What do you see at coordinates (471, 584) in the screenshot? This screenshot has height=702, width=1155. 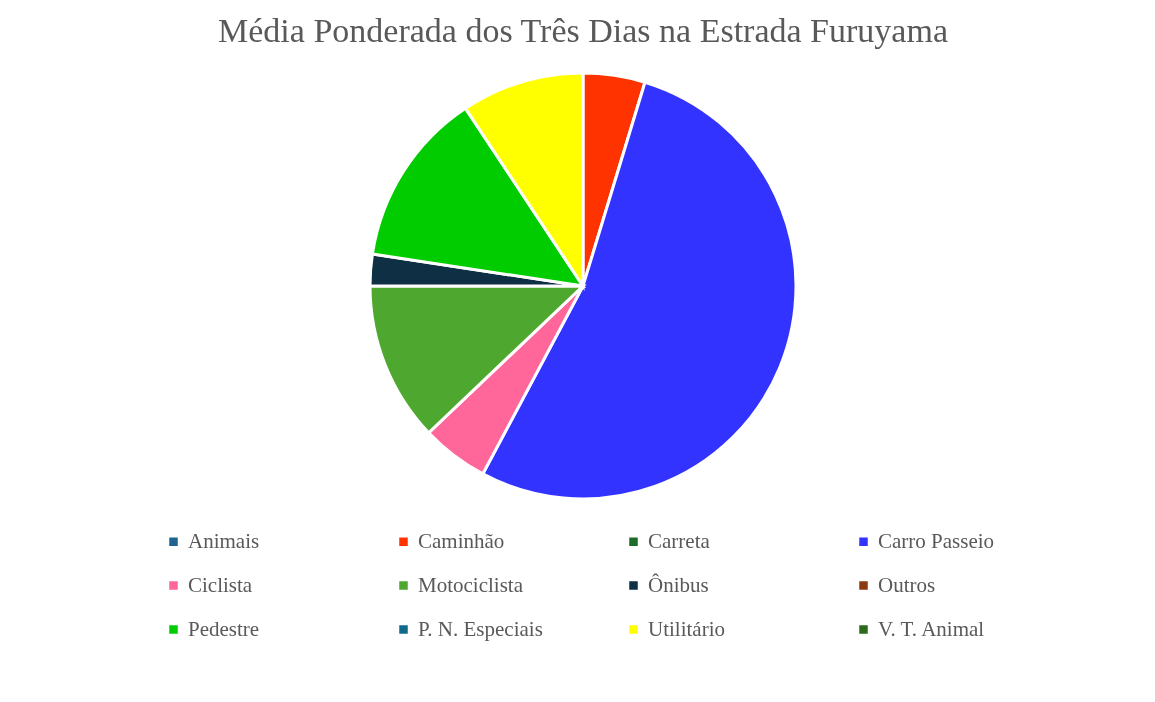 I see `legend-label: Motociclista` at bounding box center [471, 584].